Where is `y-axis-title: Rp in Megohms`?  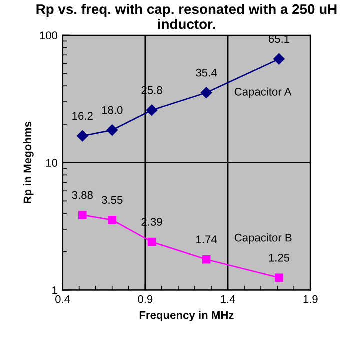
y-axis-title: Rp in Megohms is located at coordinates (28, 163).